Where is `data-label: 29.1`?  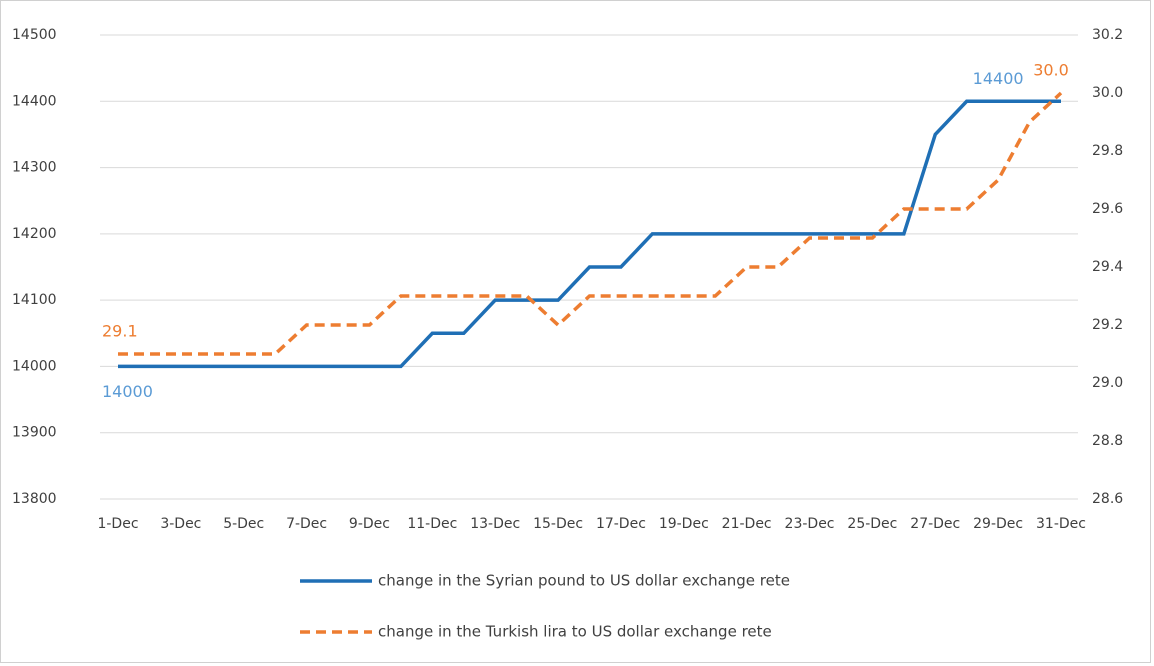
data-label: 29.1 is located at coordinates (120, 331).